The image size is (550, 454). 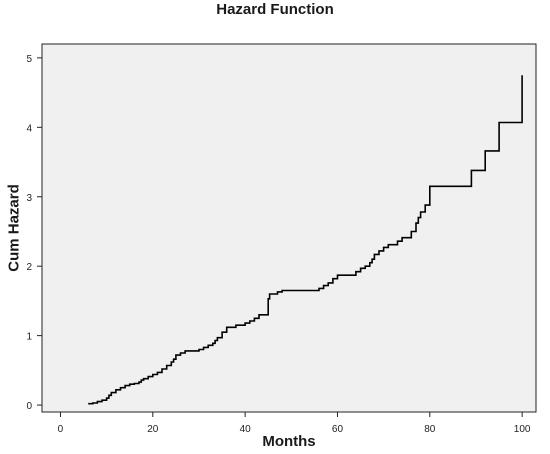 I want to click on x-tick-label: 40, so click(x=246, y=429).